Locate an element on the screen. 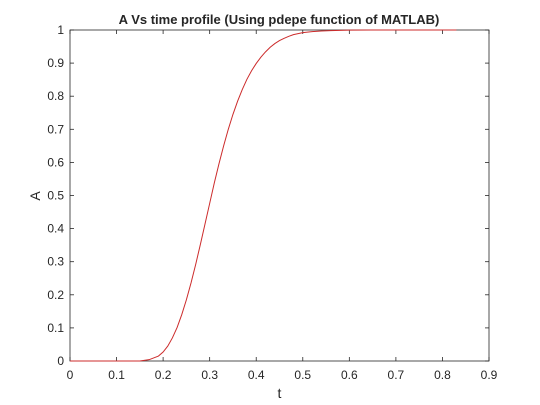 This screenshot has height=405, width=540. x-tick-label: 0.6 is located at coordinates (349, 375).